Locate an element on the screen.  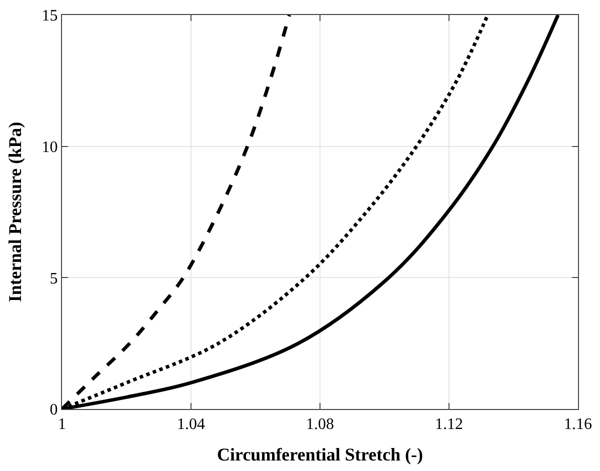
y-axis-title: Internal Pressure (kPa) is located at coordinates (15, 212).